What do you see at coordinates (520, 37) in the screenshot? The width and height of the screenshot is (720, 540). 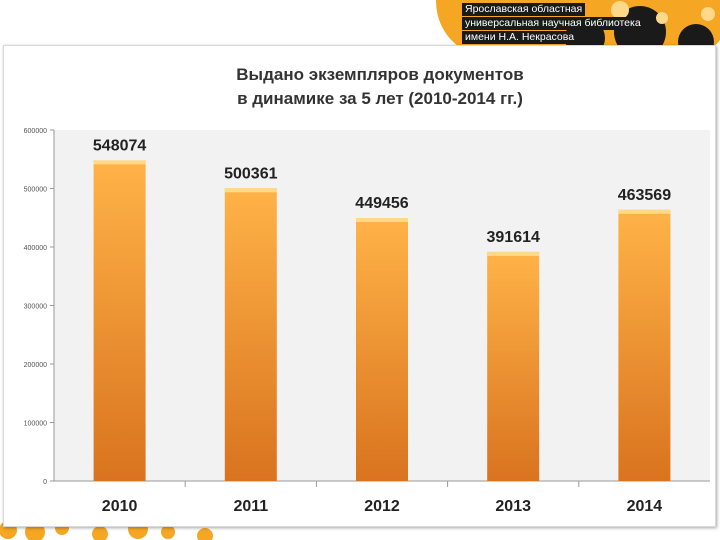 I see `logo-line: имени Н.А. Некрасова` at bounding box center [520, 37].